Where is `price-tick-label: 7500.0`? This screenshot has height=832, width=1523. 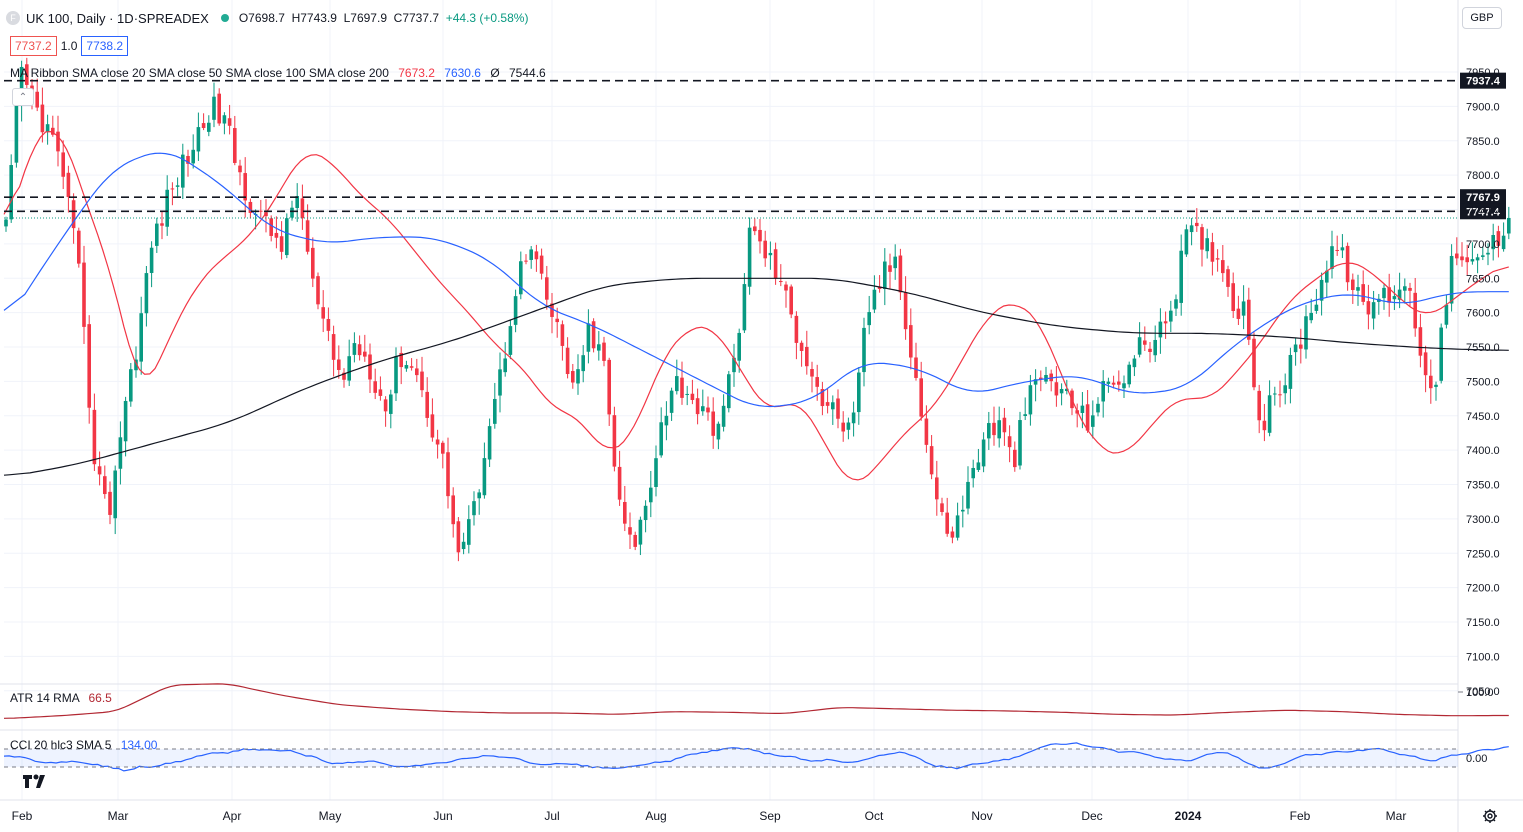 price-tick-label: 7500.0 is located at coordinates (1483, 382).